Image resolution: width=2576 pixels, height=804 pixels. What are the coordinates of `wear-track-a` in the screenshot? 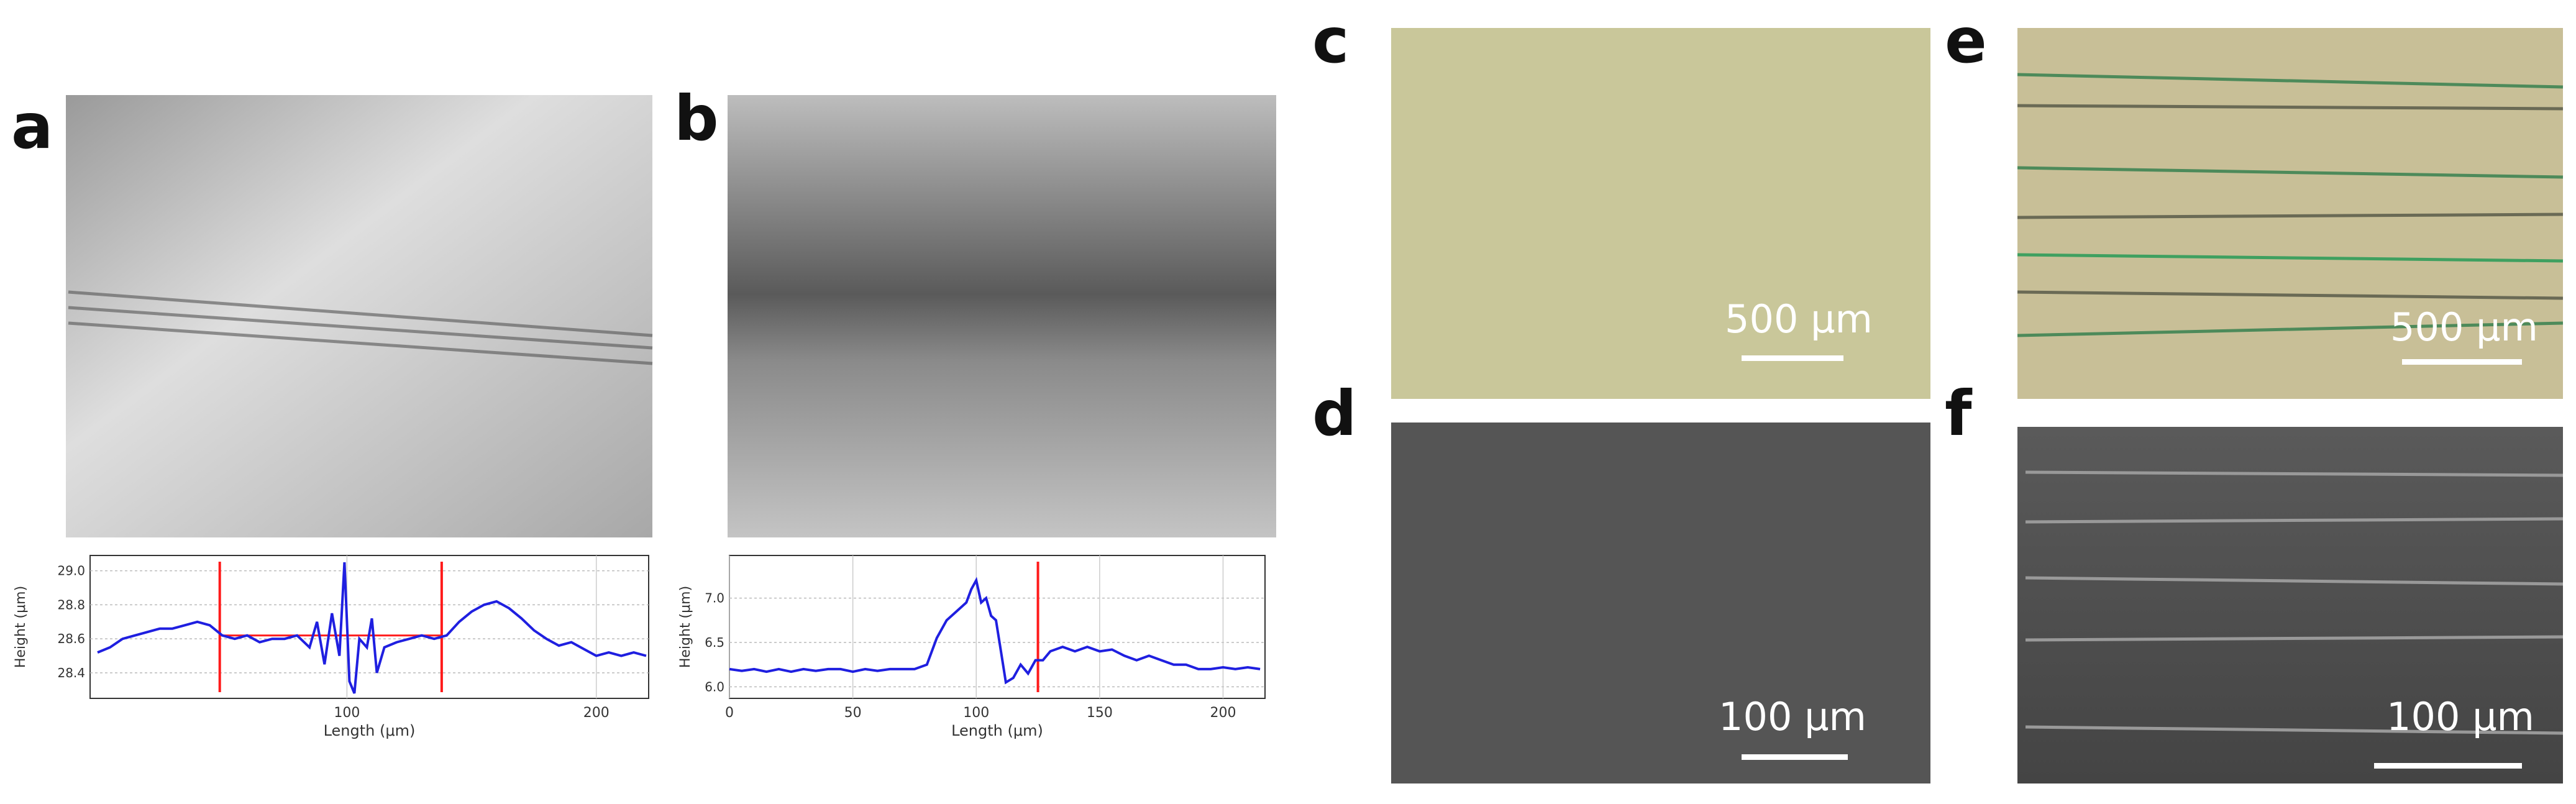 It's located at (360, 327).